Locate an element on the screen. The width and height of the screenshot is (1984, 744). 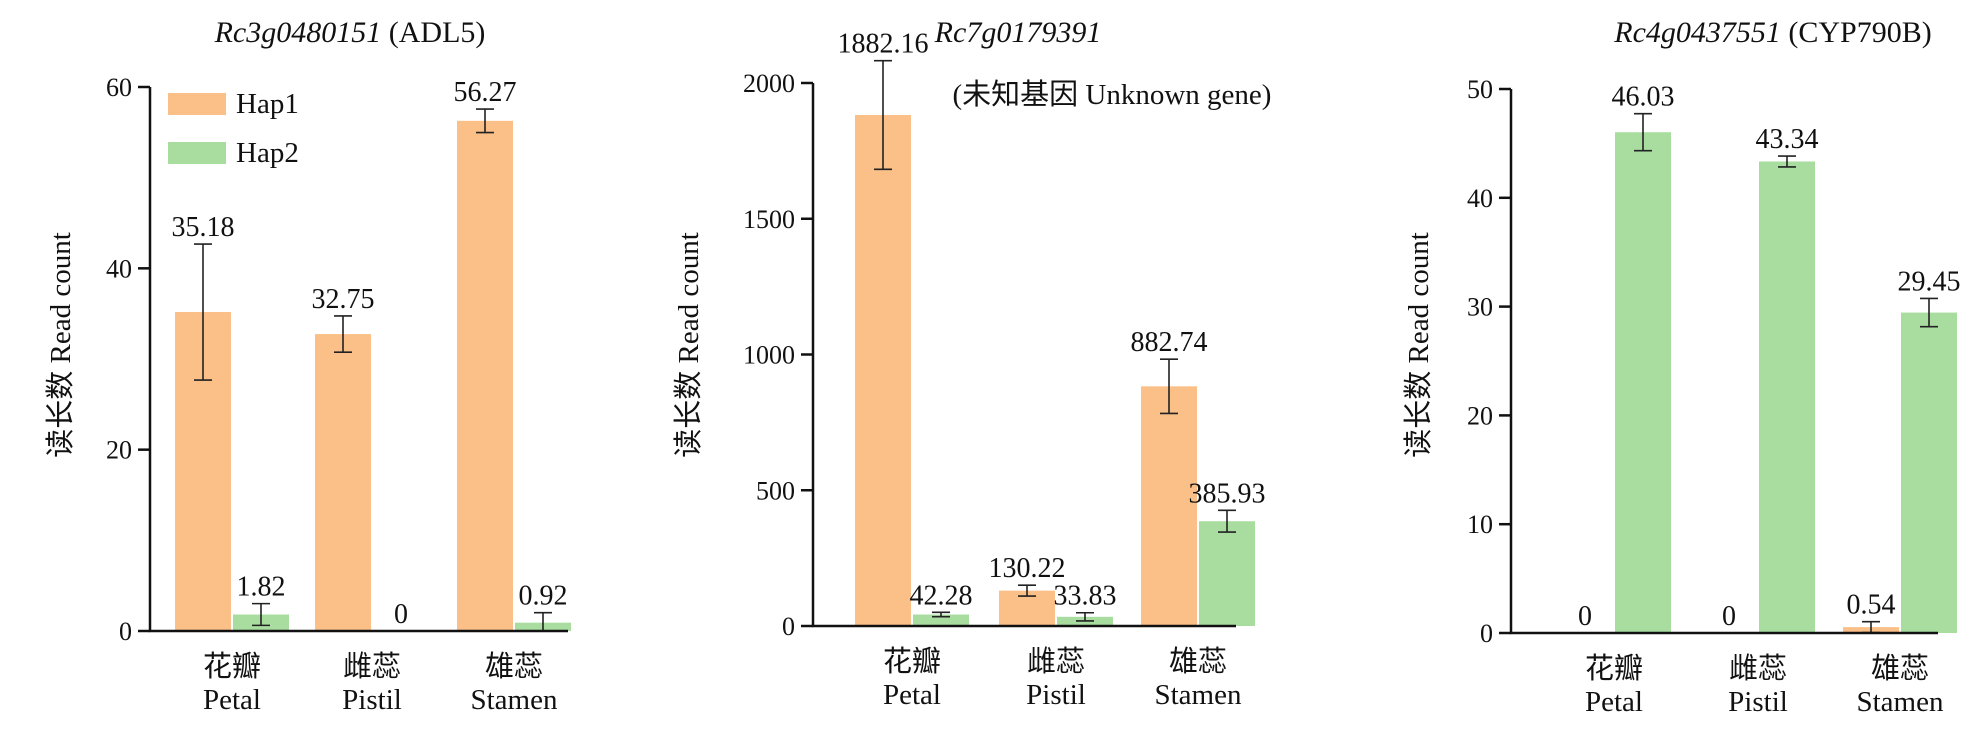
y-axis-ticks: 0 500 1000 1500 2000 is located at coordinates (778, 355).